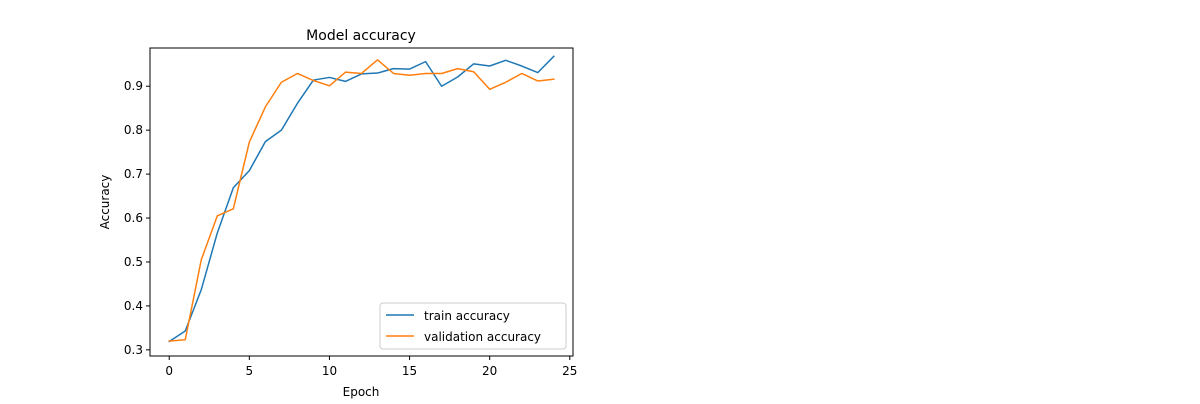 This screenshot has width=1200, height=404. Describe the element at coordinates (133, 306) in the screenshot. I see `y-tick-label: 0.4` at that location.